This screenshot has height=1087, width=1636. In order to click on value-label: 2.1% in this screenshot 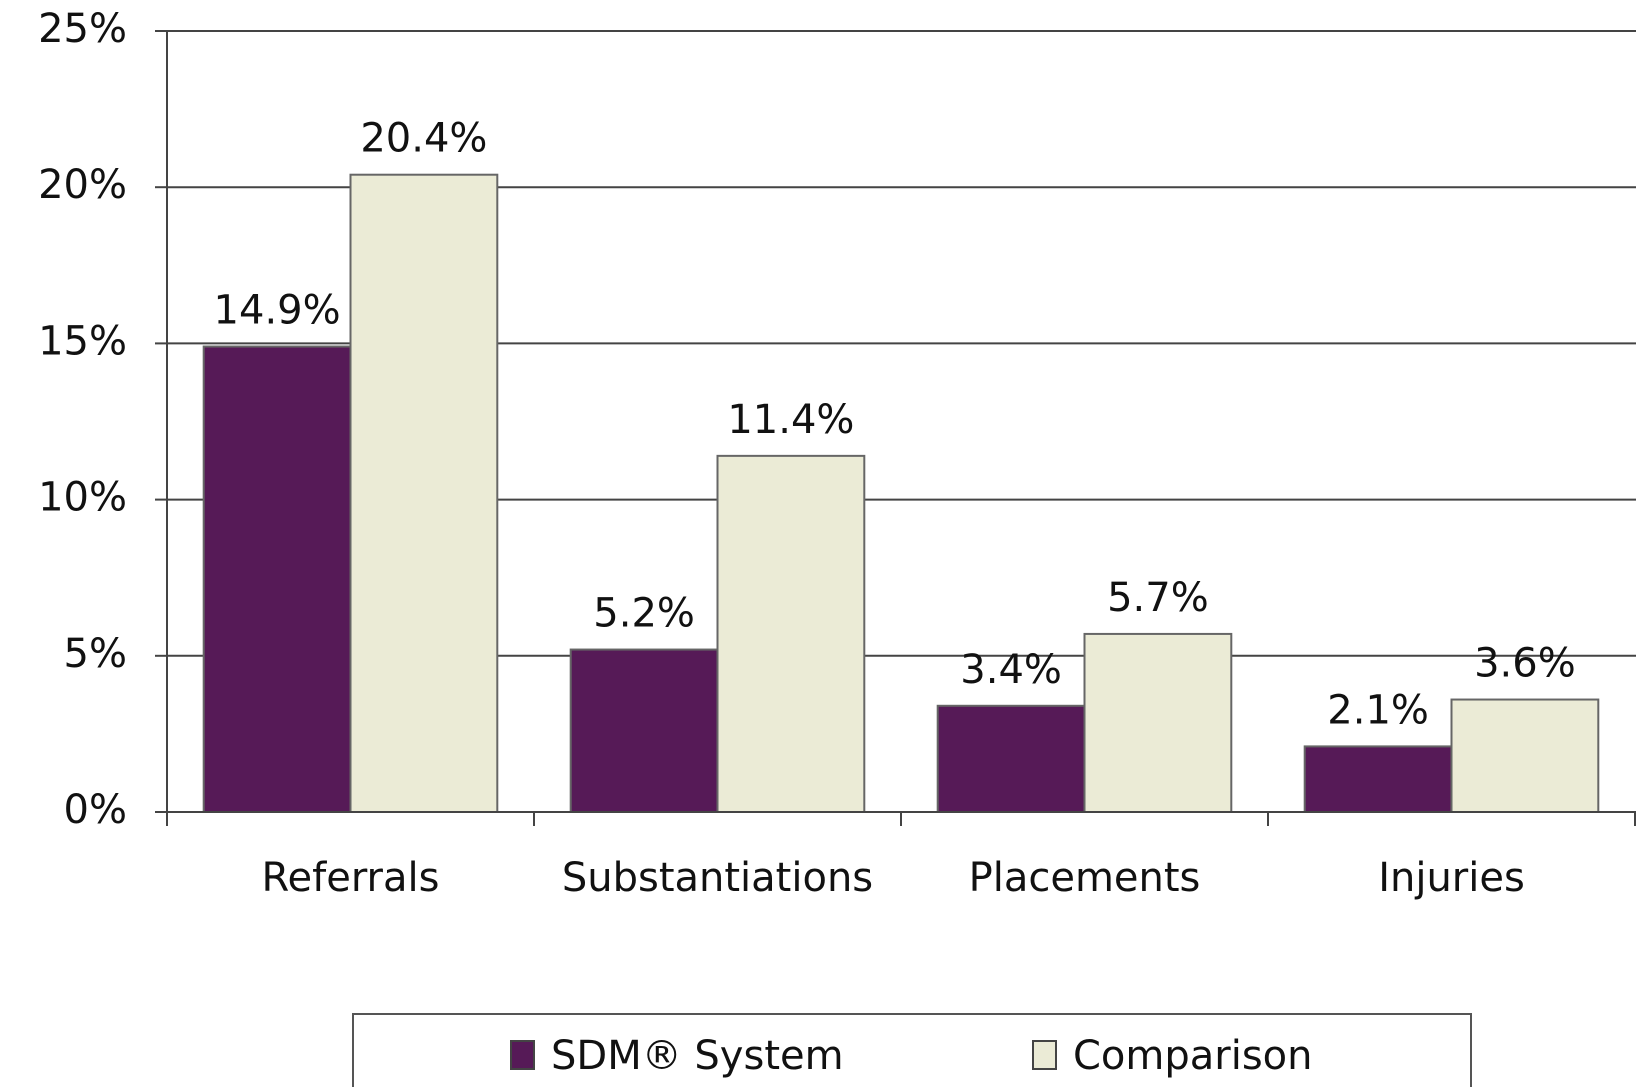, I will do `click(1378, 710)`.